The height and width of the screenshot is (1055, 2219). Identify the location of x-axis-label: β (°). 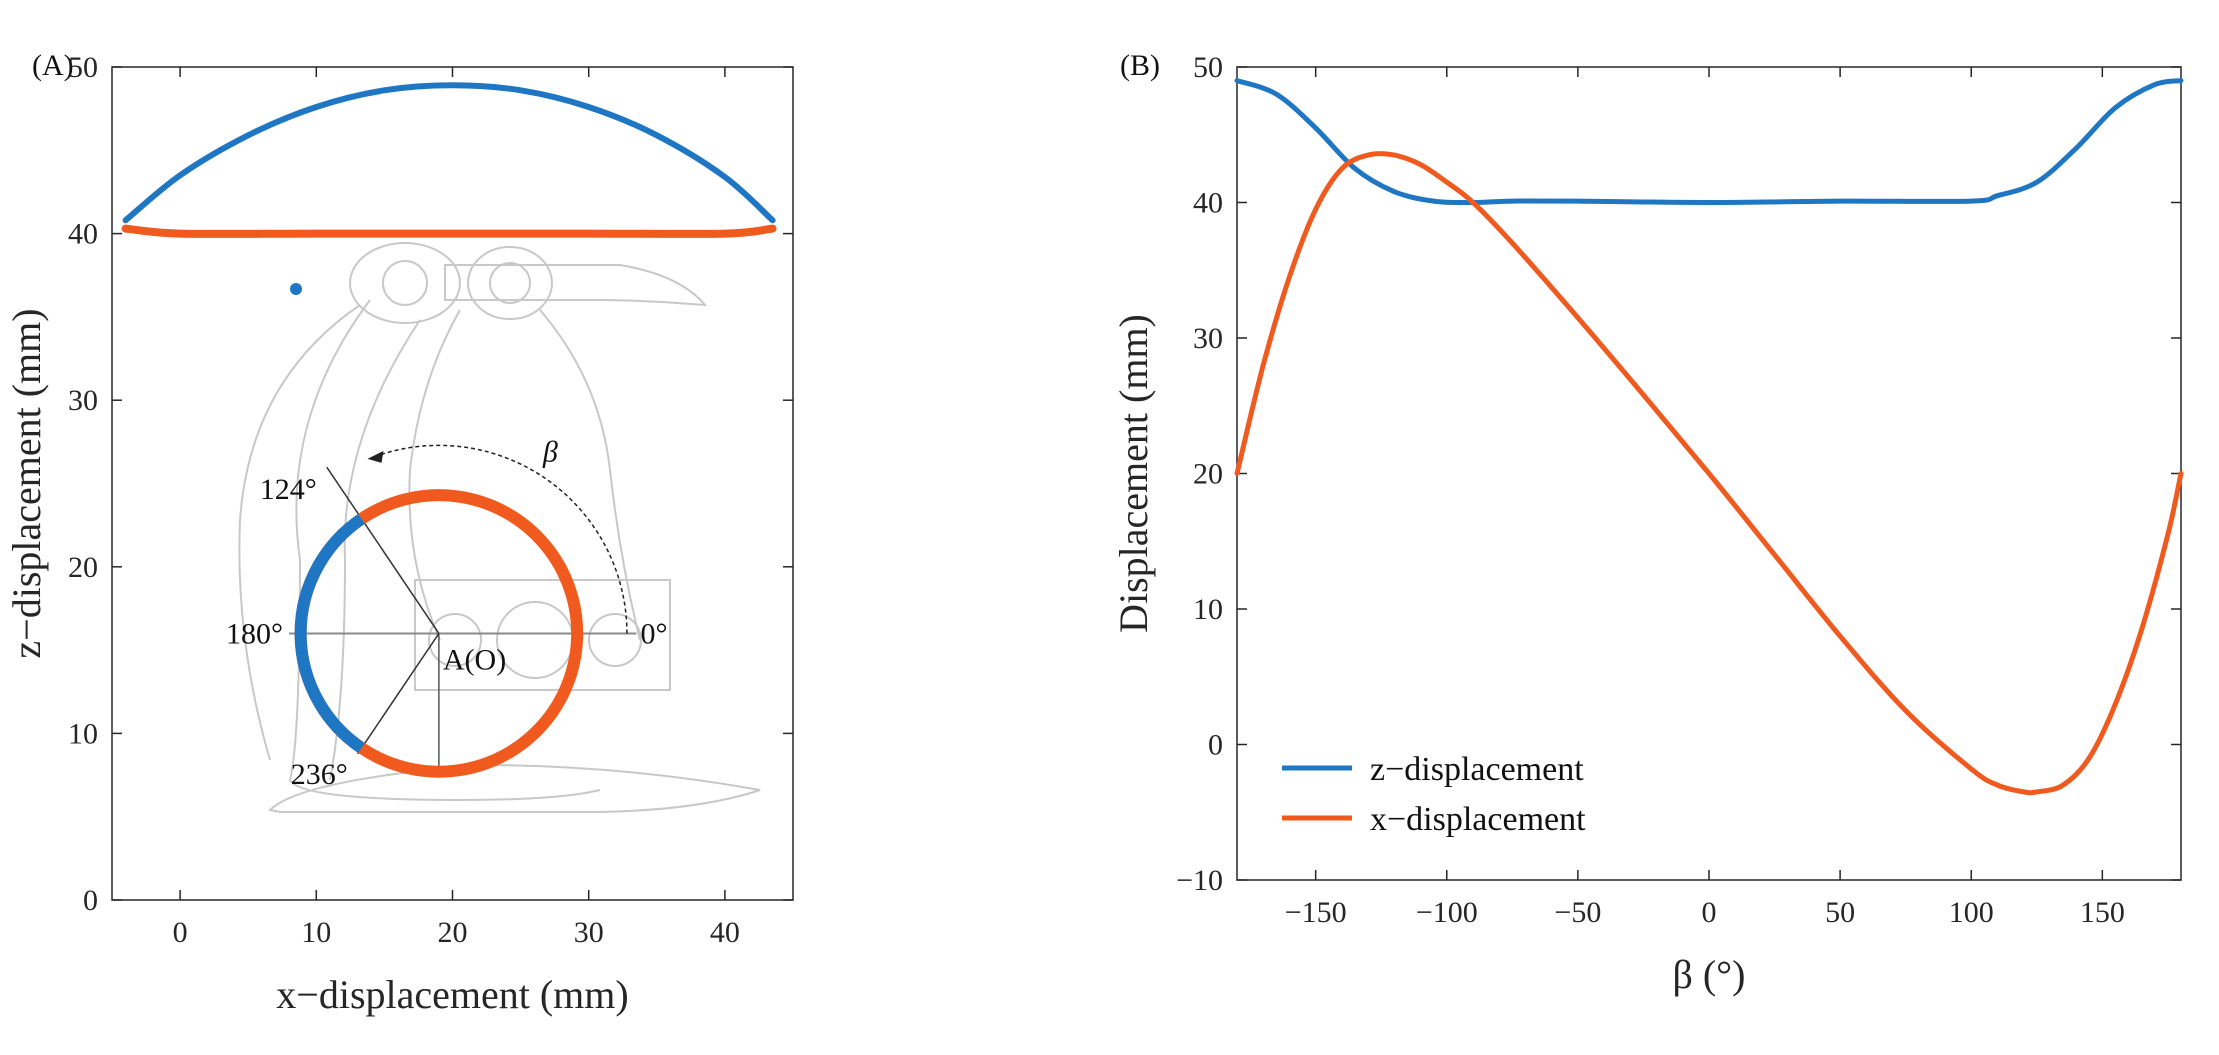
(1709, 974).